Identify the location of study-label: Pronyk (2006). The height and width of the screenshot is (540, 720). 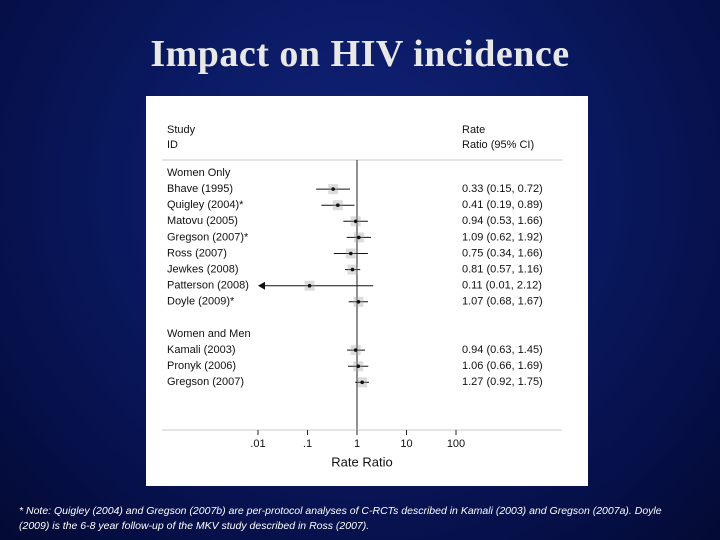
(201, 366).